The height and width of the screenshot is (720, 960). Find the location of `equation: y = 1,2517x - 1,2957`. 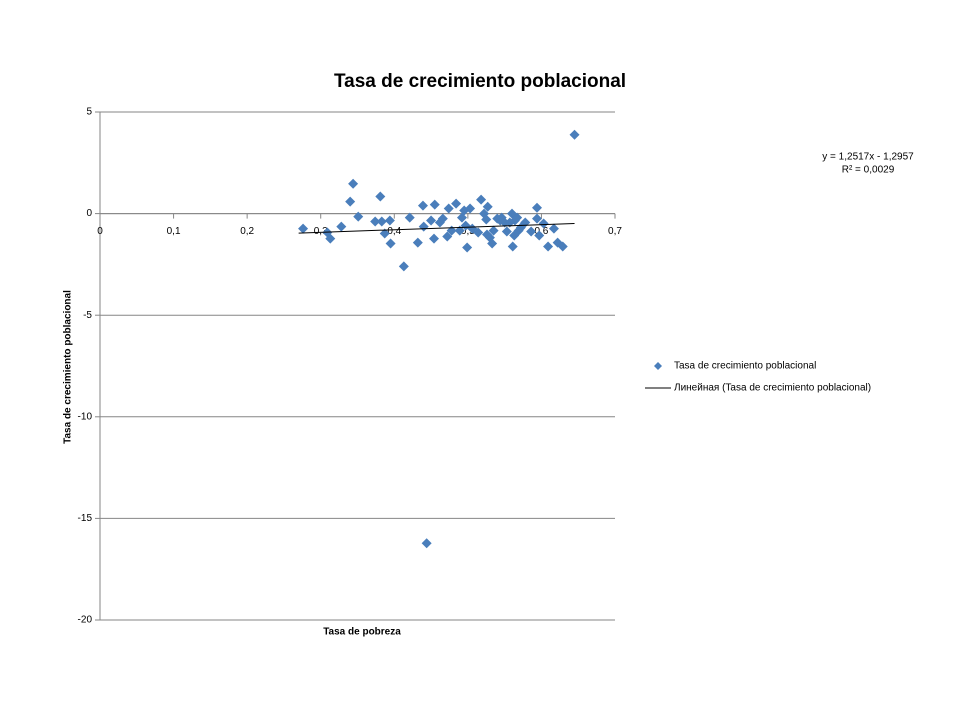

equation: y = 1,2517x - 1,2957 is located at coordinates (868, 157).